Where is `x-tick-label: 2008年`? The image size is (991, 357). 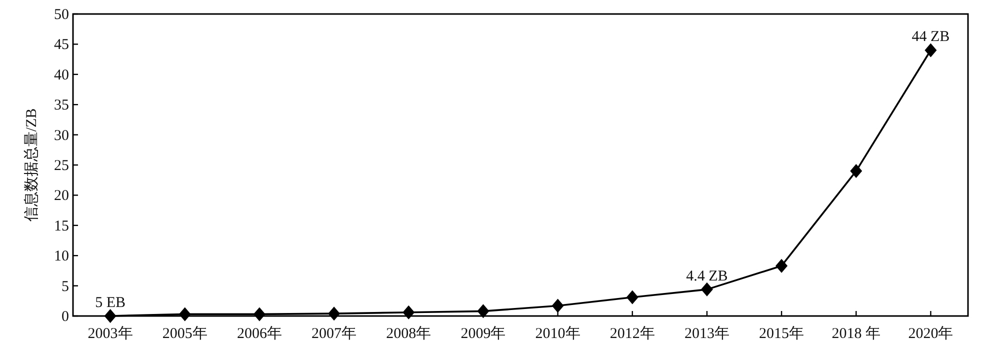
x-tick-label: 2008年 is located at coordinates (409, 333).